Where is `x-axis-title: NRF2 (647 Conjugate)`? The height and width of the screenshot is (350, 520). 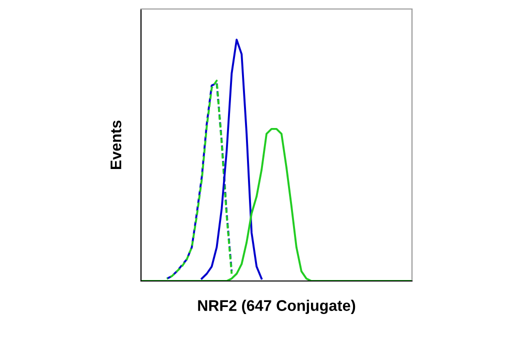 x-axis-title: NRF2 (647 Conjugate) is located at coordinates (277, 307).